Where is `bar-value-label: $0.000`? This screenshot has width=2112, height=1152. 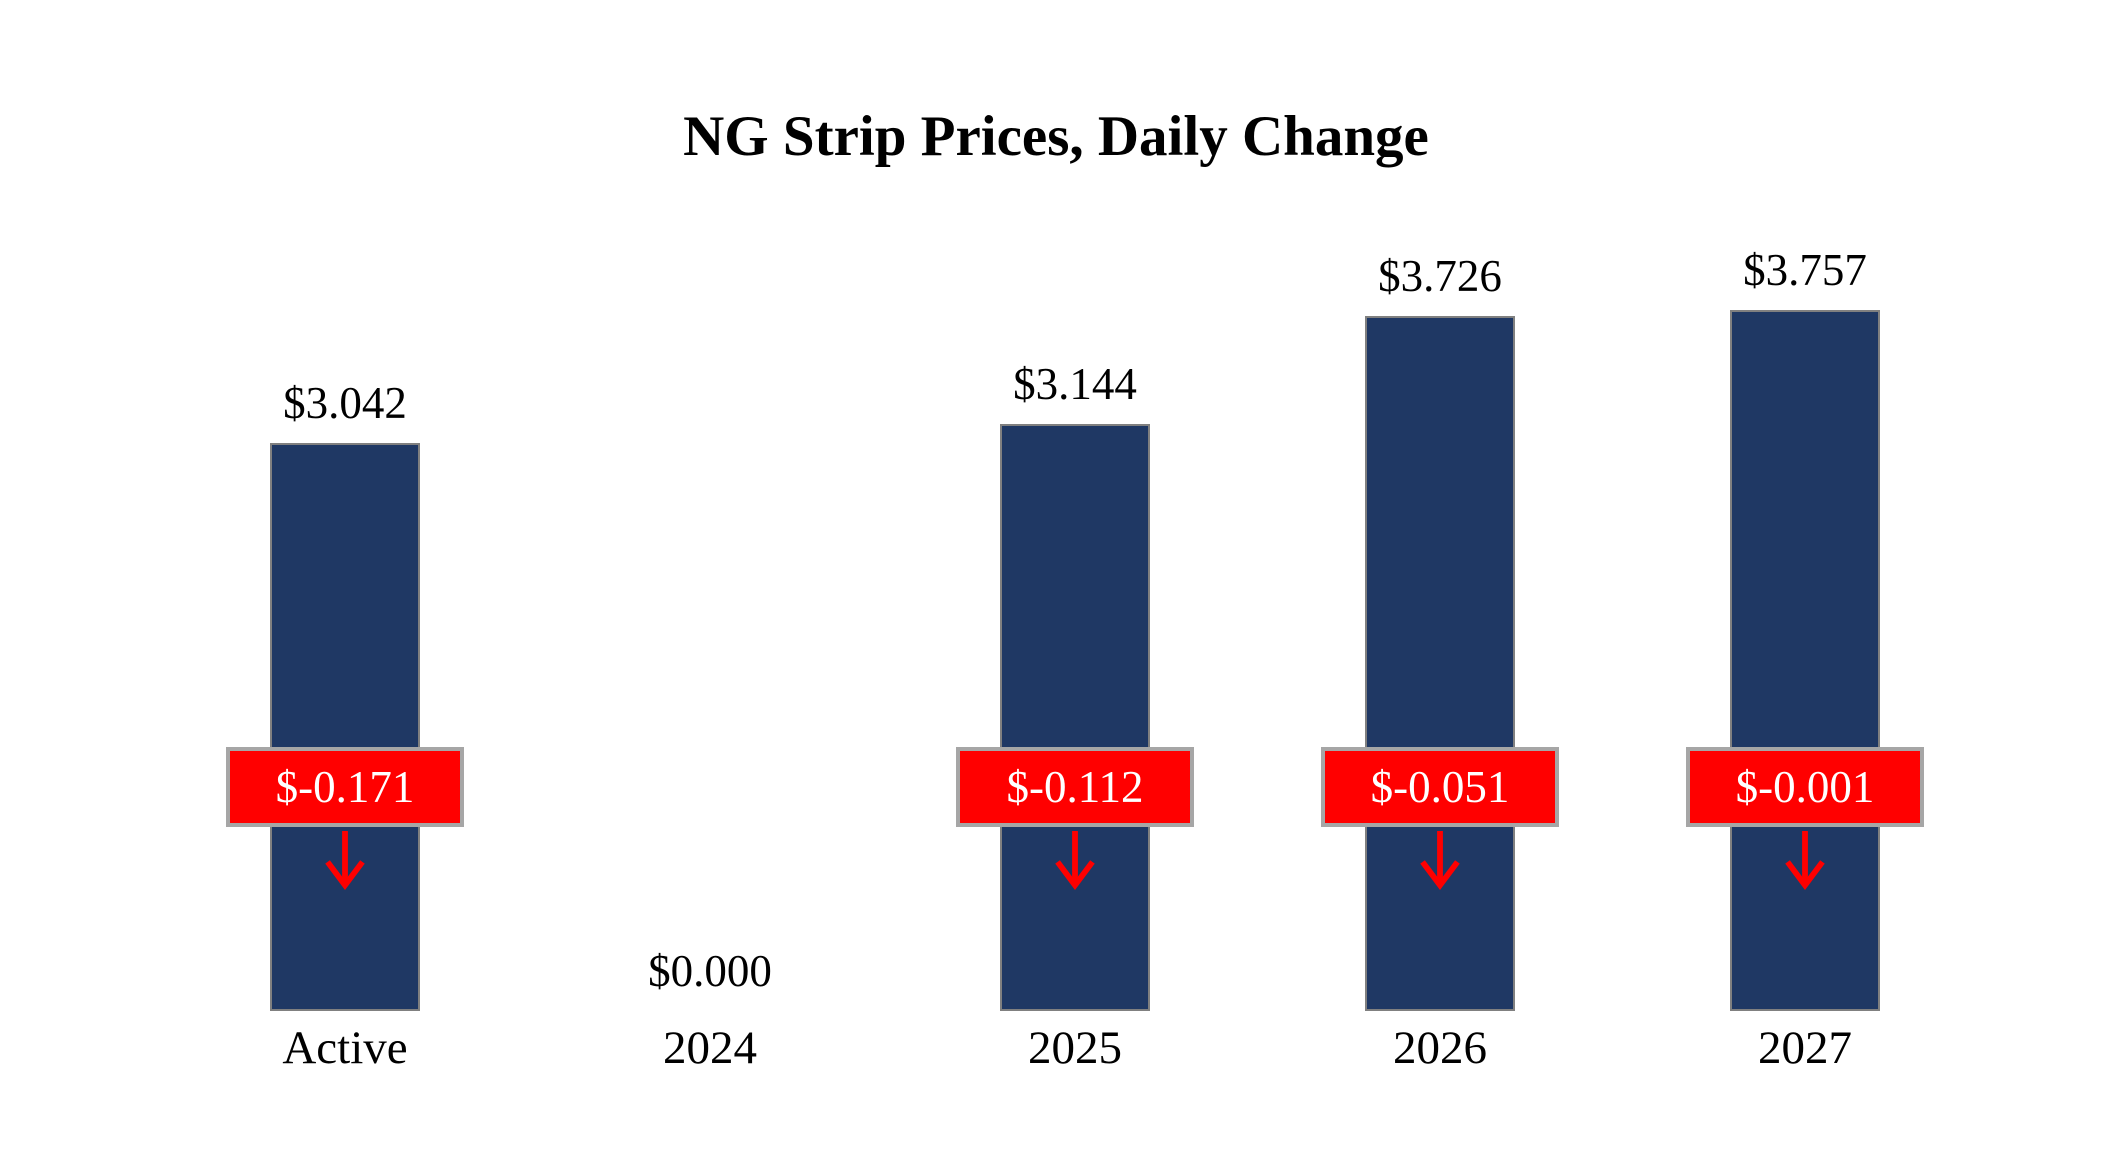 bar-value-label: $0.000 is located at coordinates (710, 971).